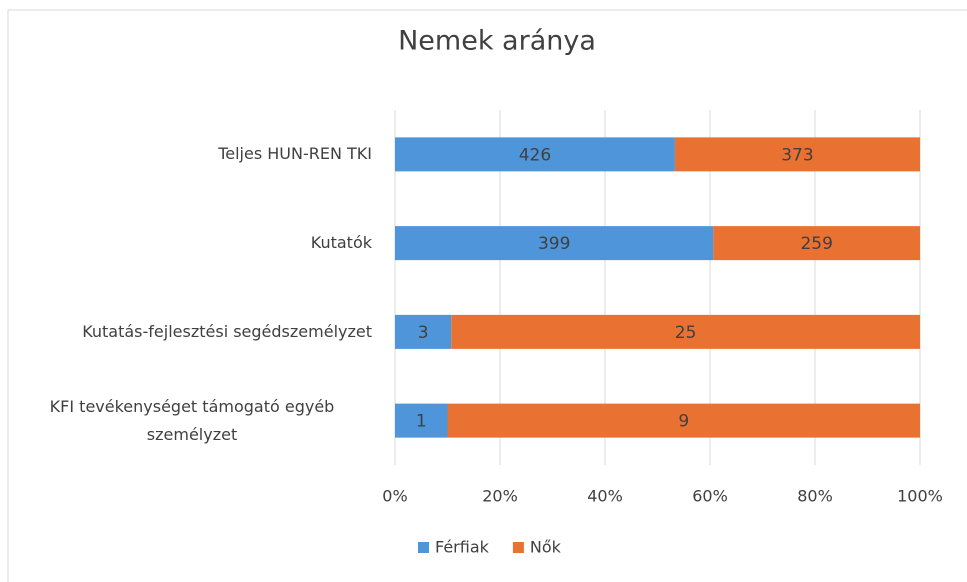 The width and height of the screenshot is (967, 582). I want to click on y-tick-label: Kutatók, so click(341, 243).